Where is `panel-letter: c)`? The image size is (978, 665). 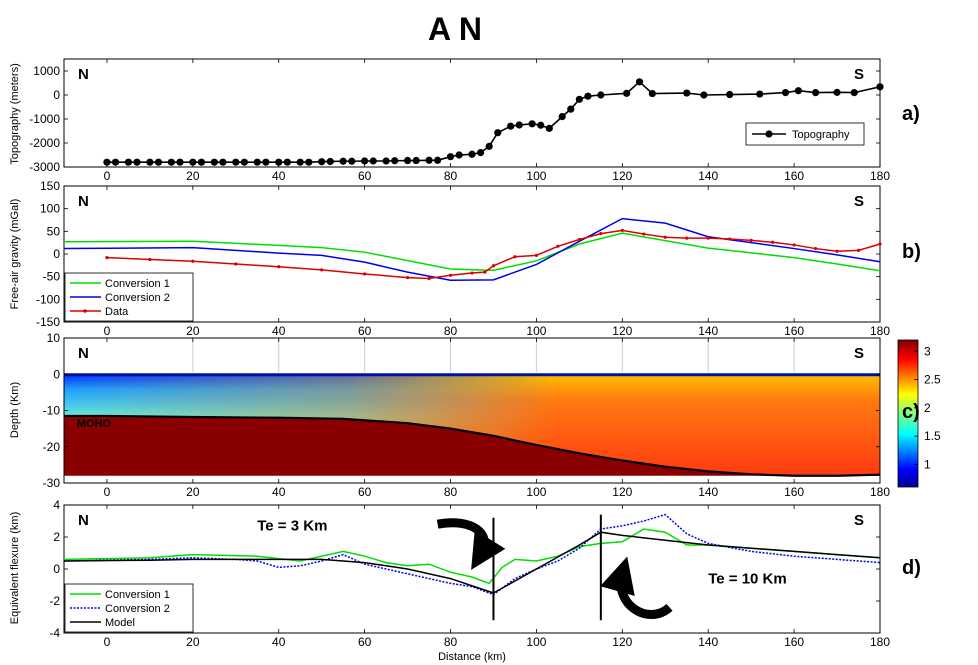 panel-letter: c) is located at coordinates (911, 412).